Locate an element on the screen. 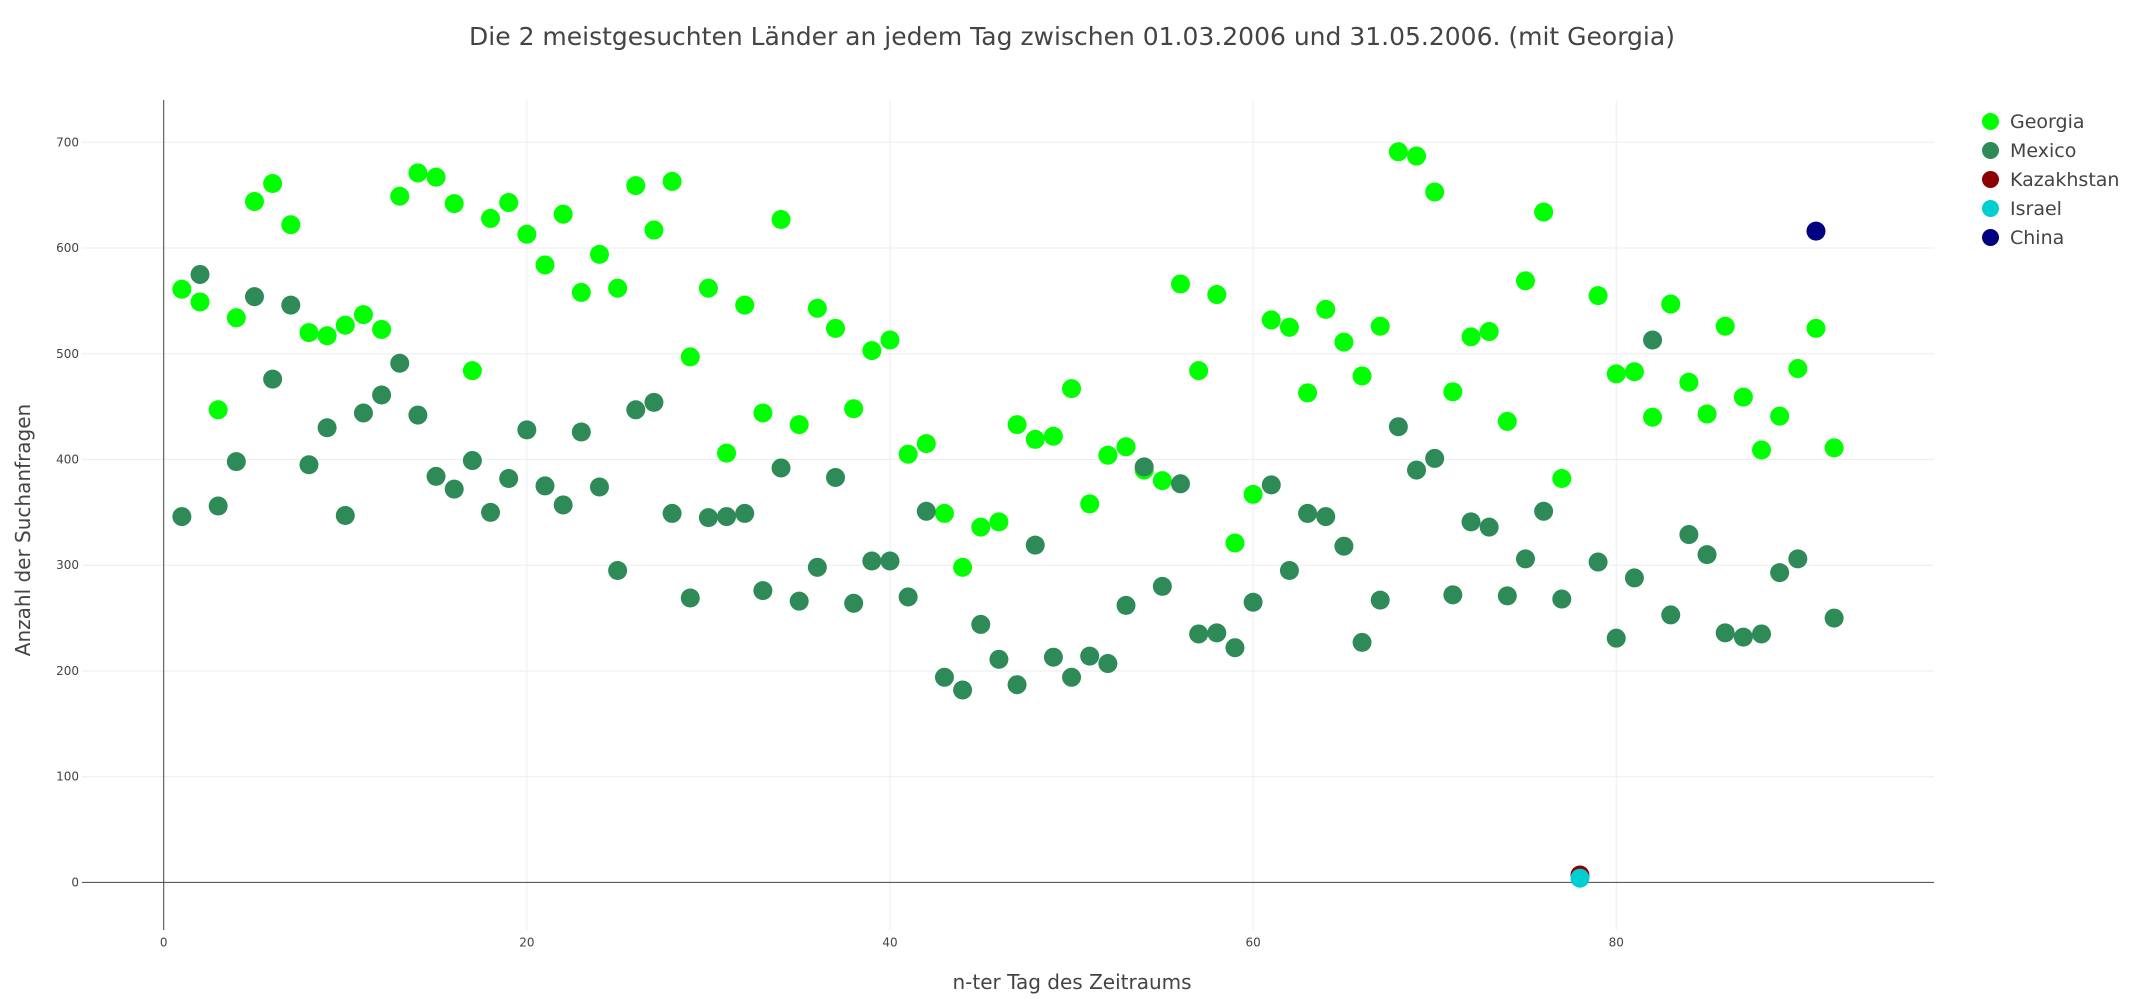  legend-item-kazakhstan: Kazakhstan is located at coordinates (2050, 179).